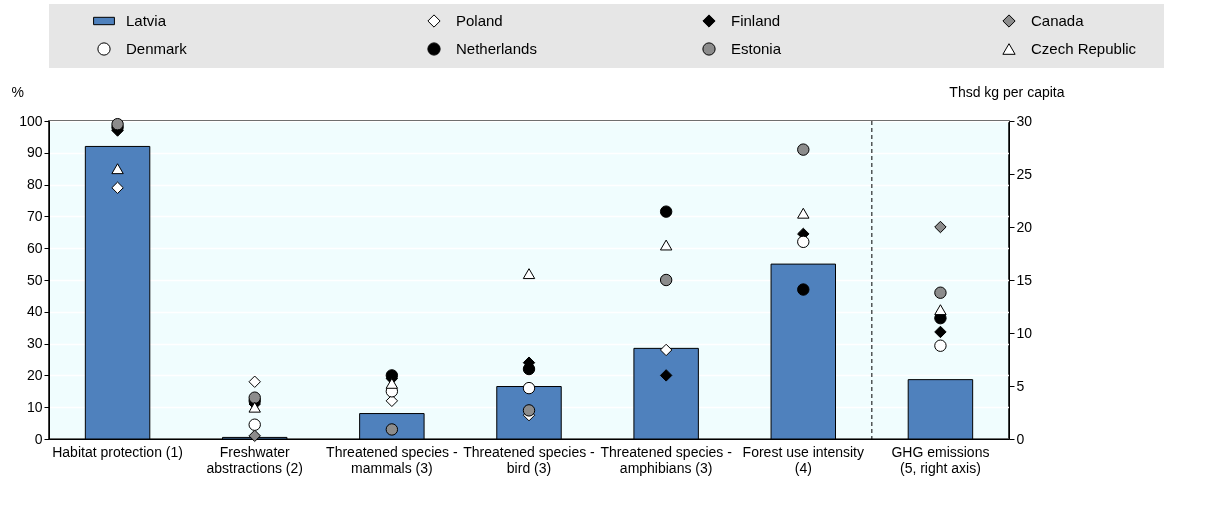  Describe the element at coordinates (117, 451) in the screenshot. I see `x-tick-label: Habitat protection (1)` at that location.